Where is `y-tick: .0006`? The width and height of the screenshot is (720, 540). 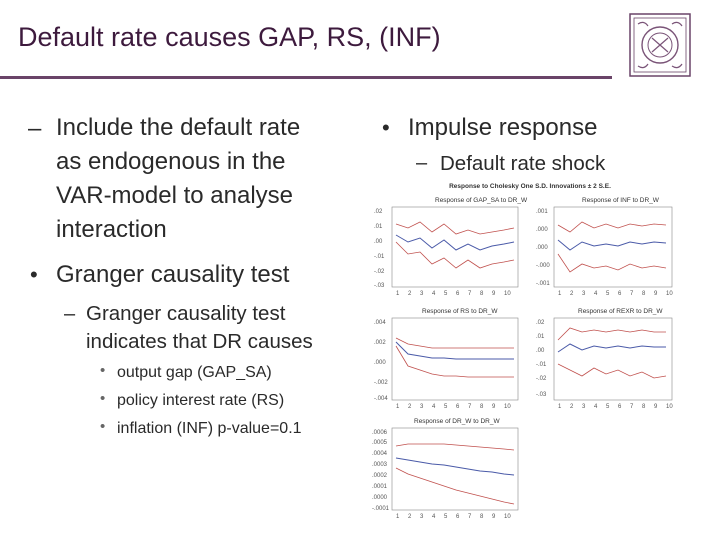
y-tick: .0006 is located at coordinates (380, 433).